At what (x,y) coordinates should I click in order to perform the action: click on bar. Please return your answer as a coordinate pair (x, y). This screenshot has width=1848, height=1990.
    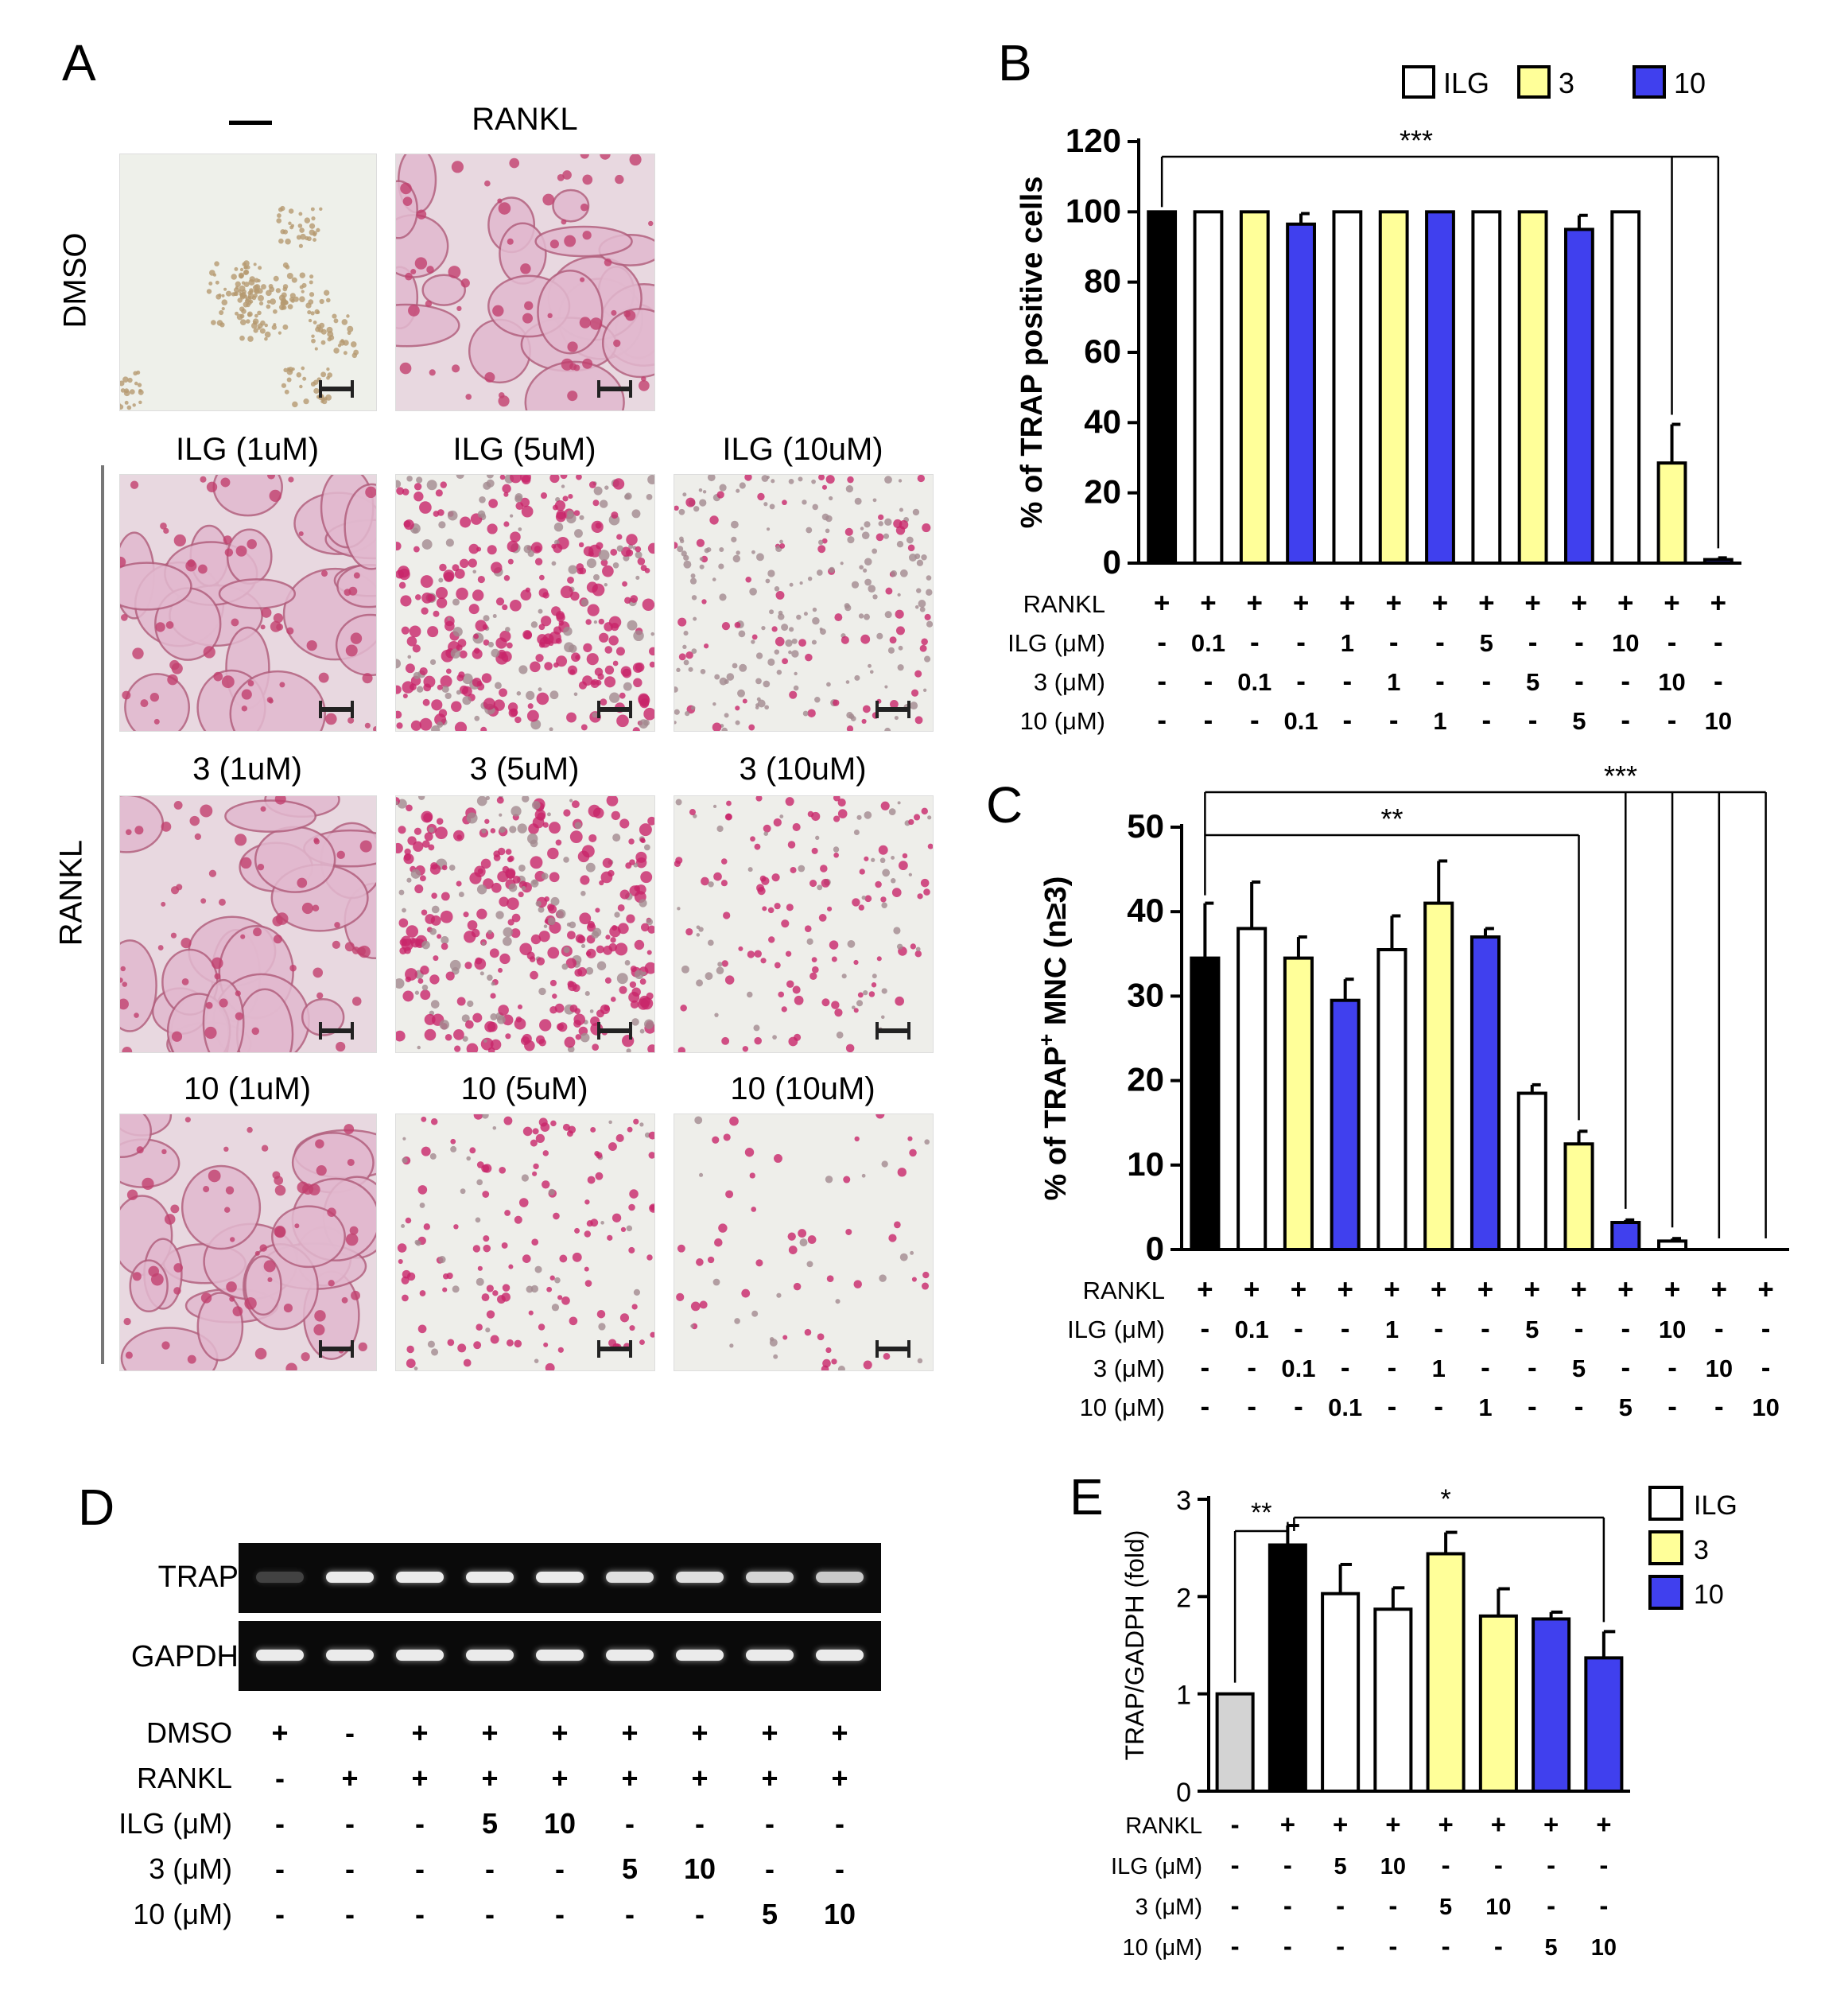
    Looking at the image, I should click on (1347, 387).